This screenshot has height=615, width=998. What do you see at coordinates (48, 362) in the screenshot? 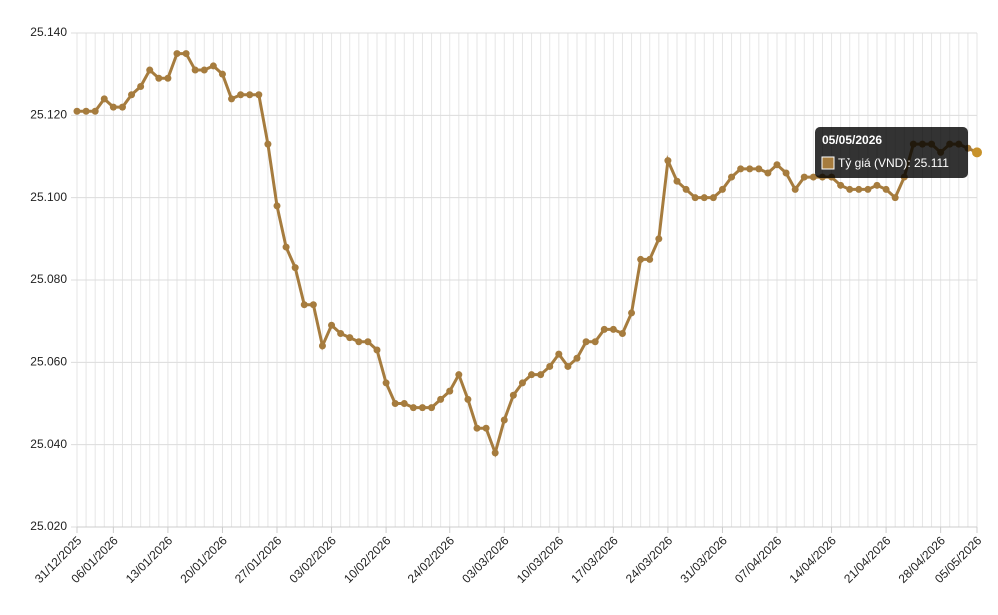
I see `y-tick-label: 25.060` at bounding box center [48, 362].